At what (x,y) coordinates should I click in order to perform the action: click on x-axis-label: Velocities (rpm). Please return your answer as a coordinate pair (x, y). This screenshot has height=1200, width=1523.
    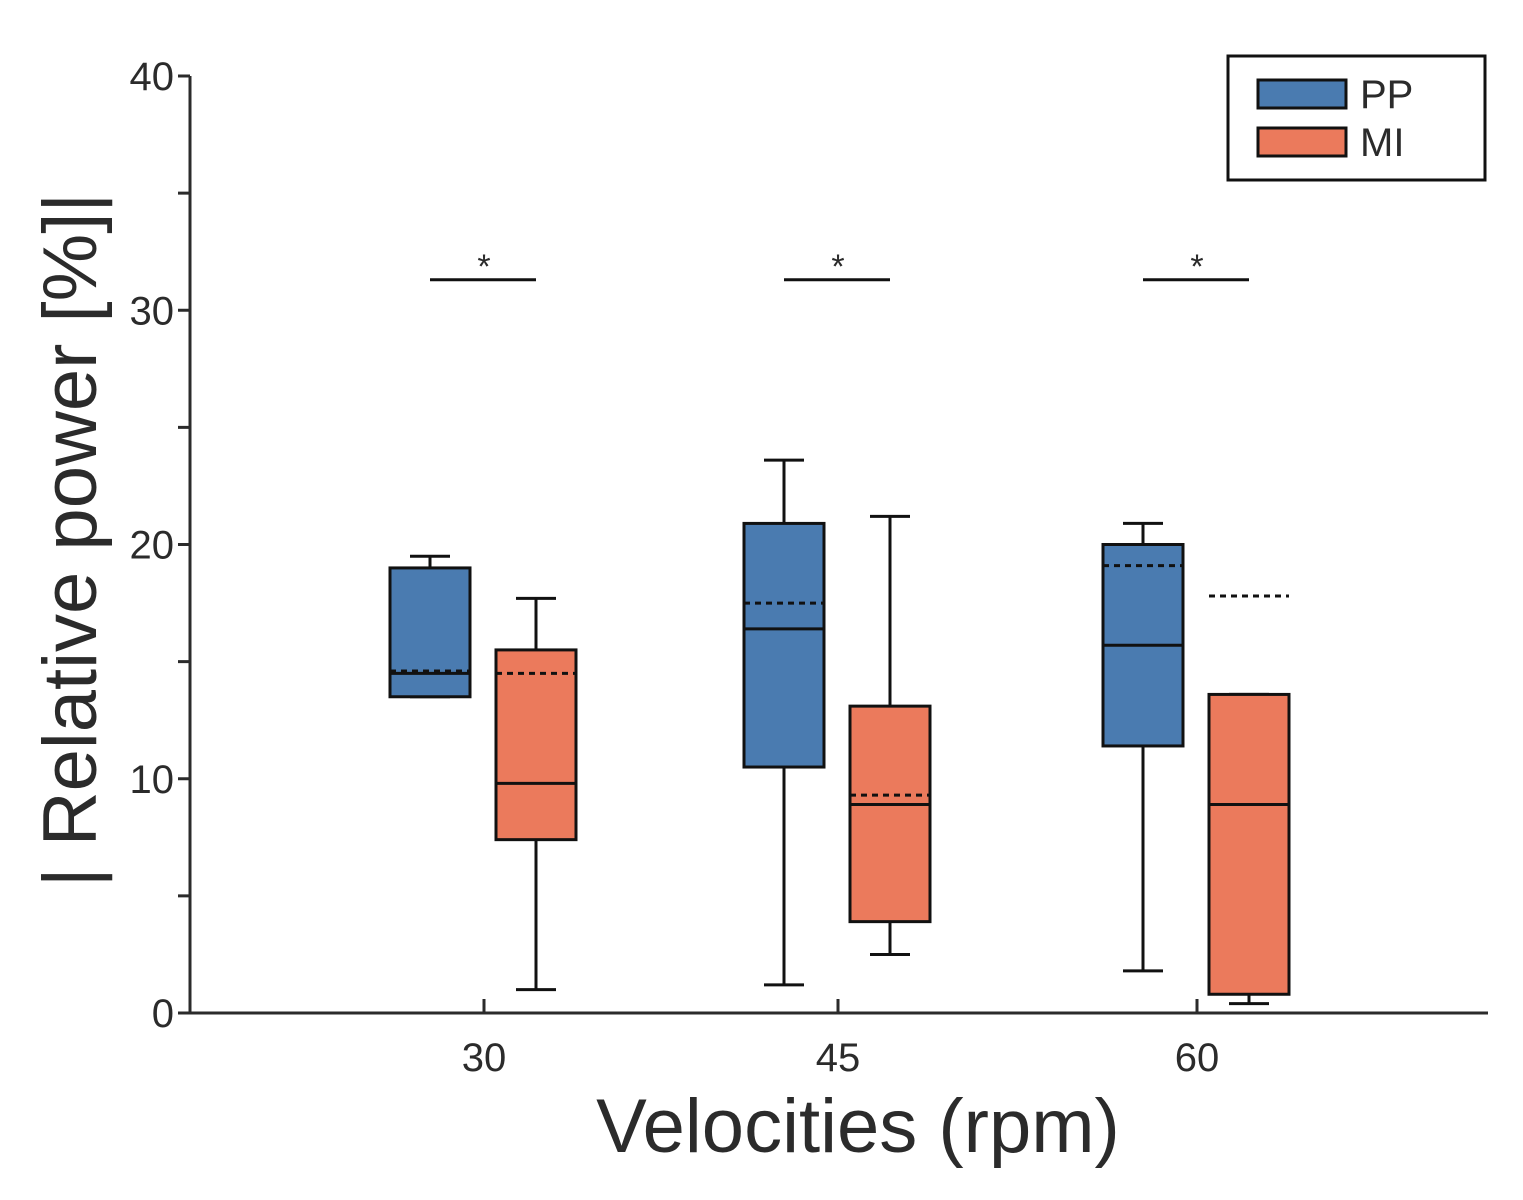
    Looking at the image, I should click on (858, 1126).